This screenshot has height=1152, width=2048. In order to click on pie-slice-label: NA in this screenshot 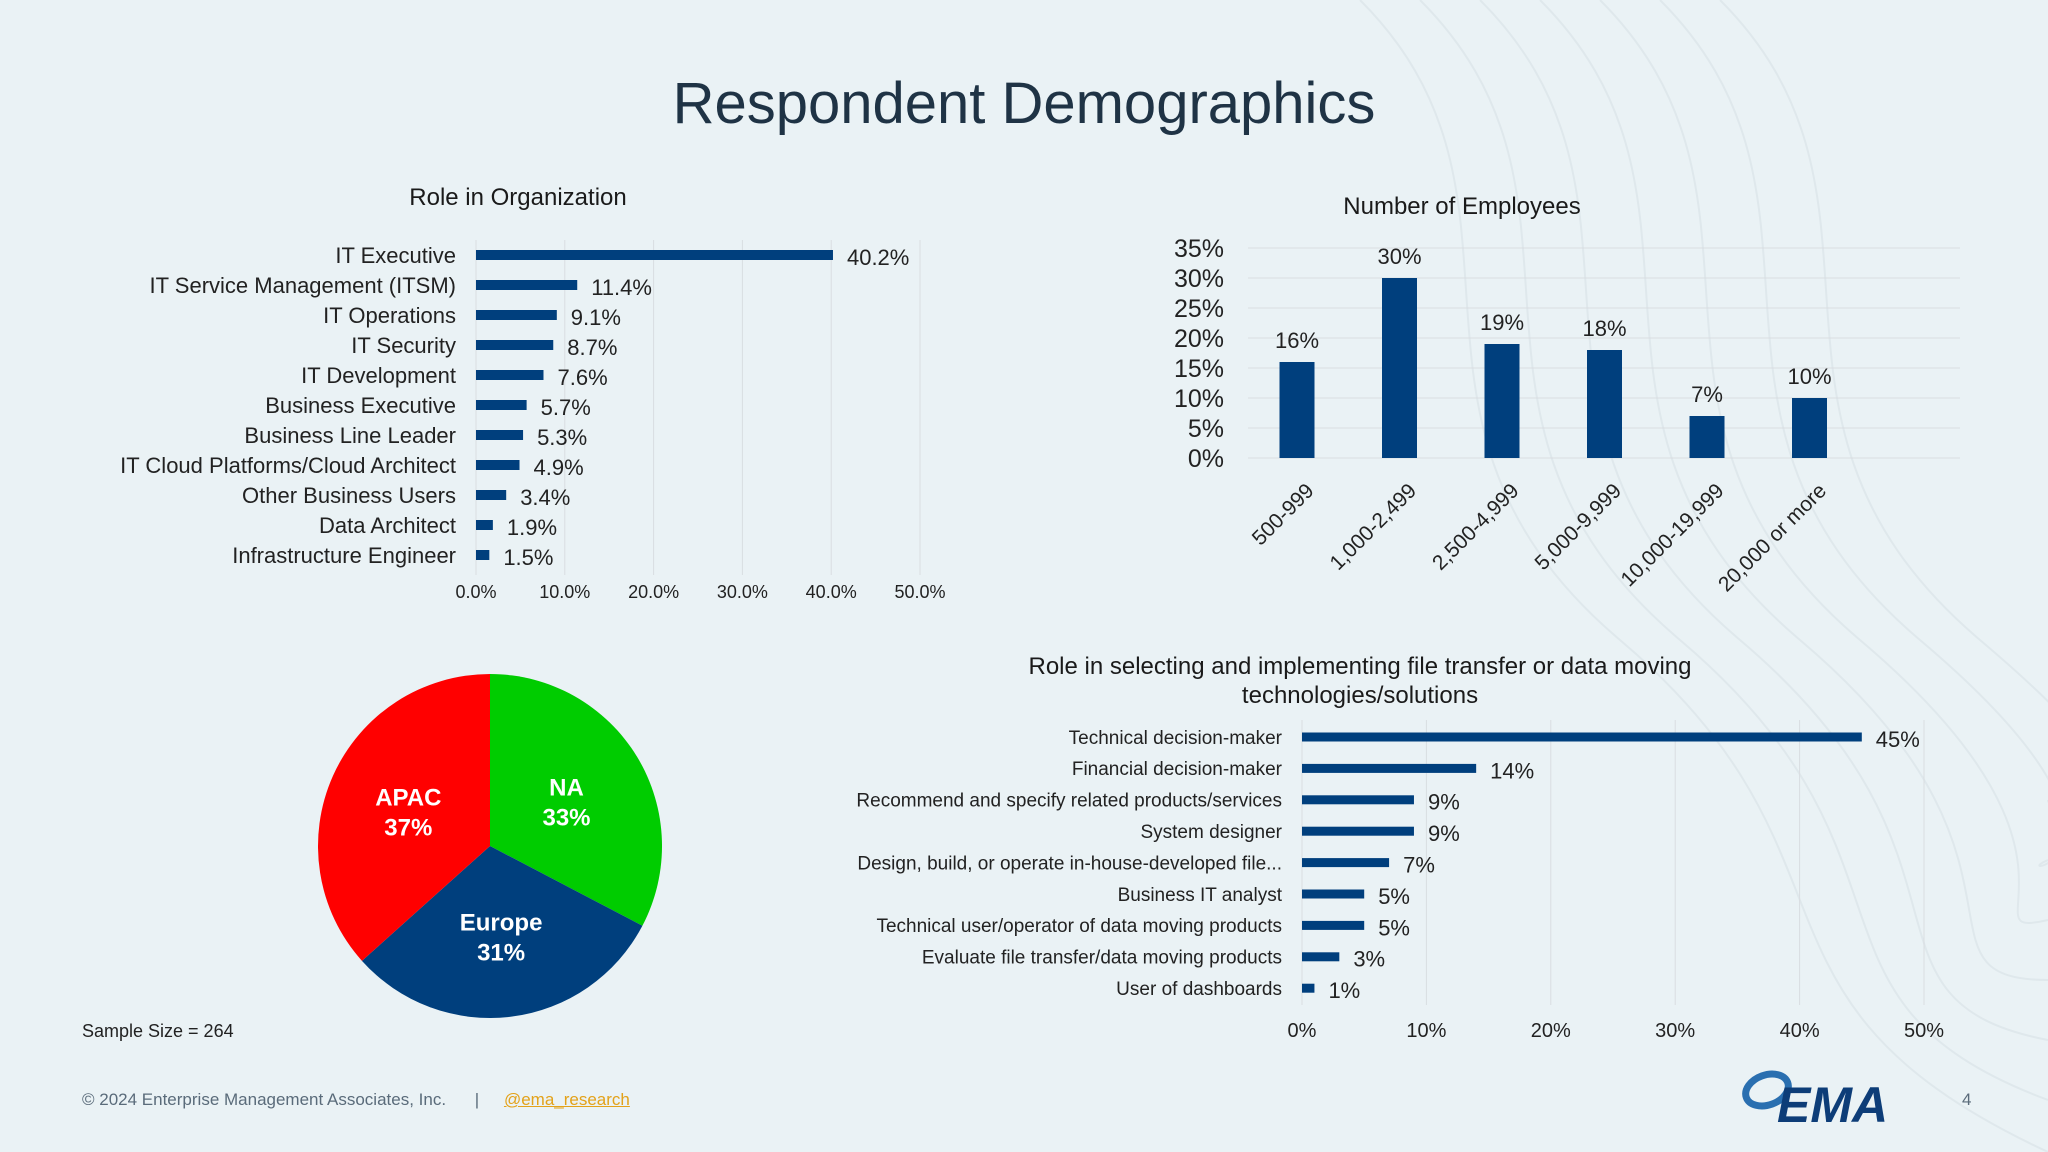, I will do `click(566, 788)`.